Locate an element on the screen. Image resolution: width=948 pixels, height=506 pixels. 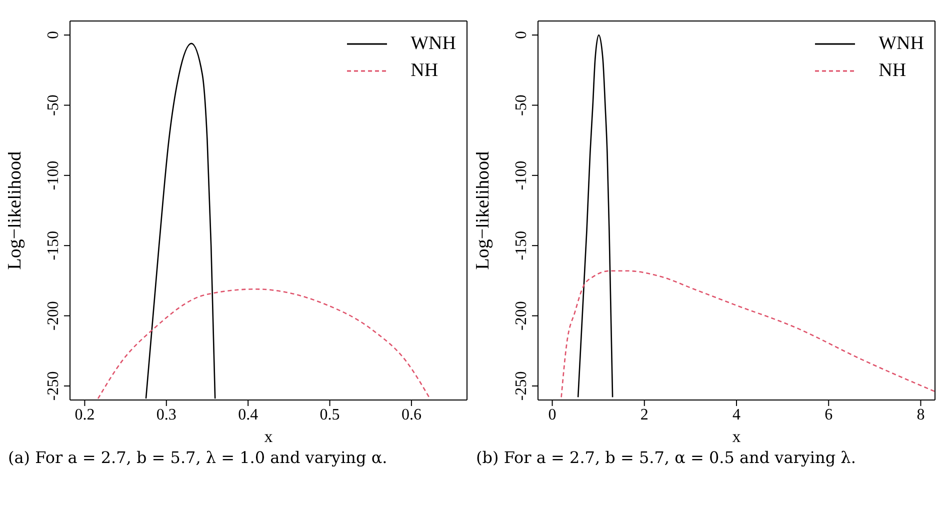
x-tick-label: 0 is located at coordinates (552, 415).